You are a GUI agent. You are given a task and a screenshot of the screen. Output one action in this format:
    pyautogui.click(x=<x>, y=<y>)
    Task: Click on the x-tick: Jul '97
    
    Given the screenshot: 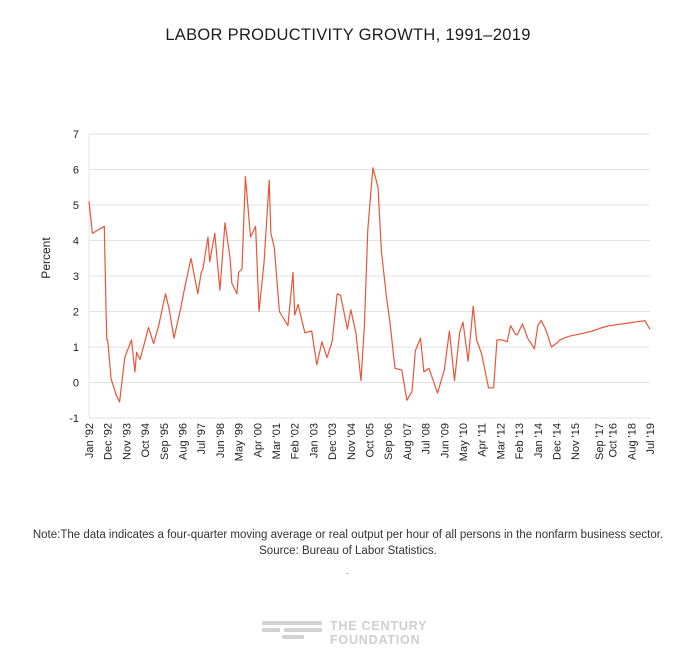 What is the action you would take?
    pyautogui.click(x=202, y=438)
    